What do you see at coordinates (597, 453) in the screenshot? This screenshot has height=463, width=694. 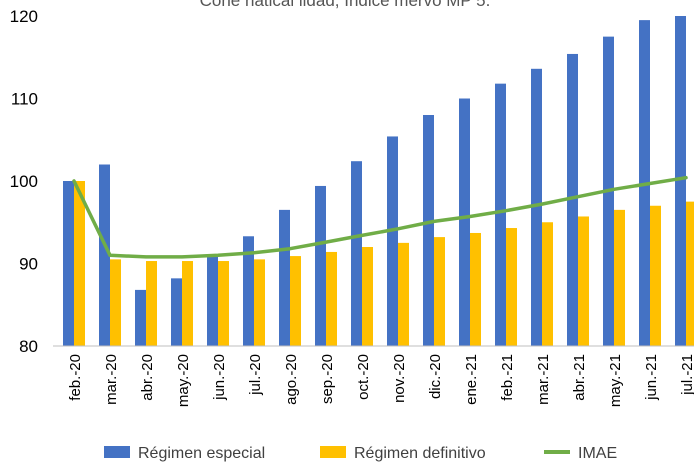 I see `legend-label: IMAE` at bounding box center [597, 453].